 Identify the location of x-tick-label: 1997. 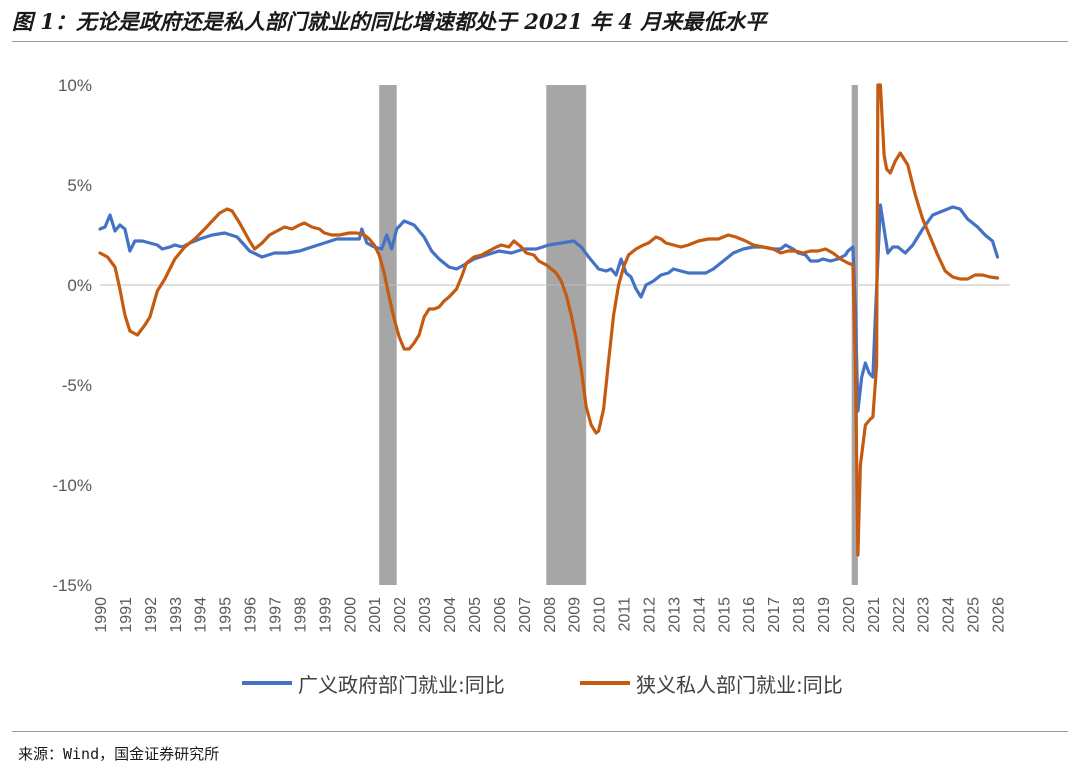
(276, 615).